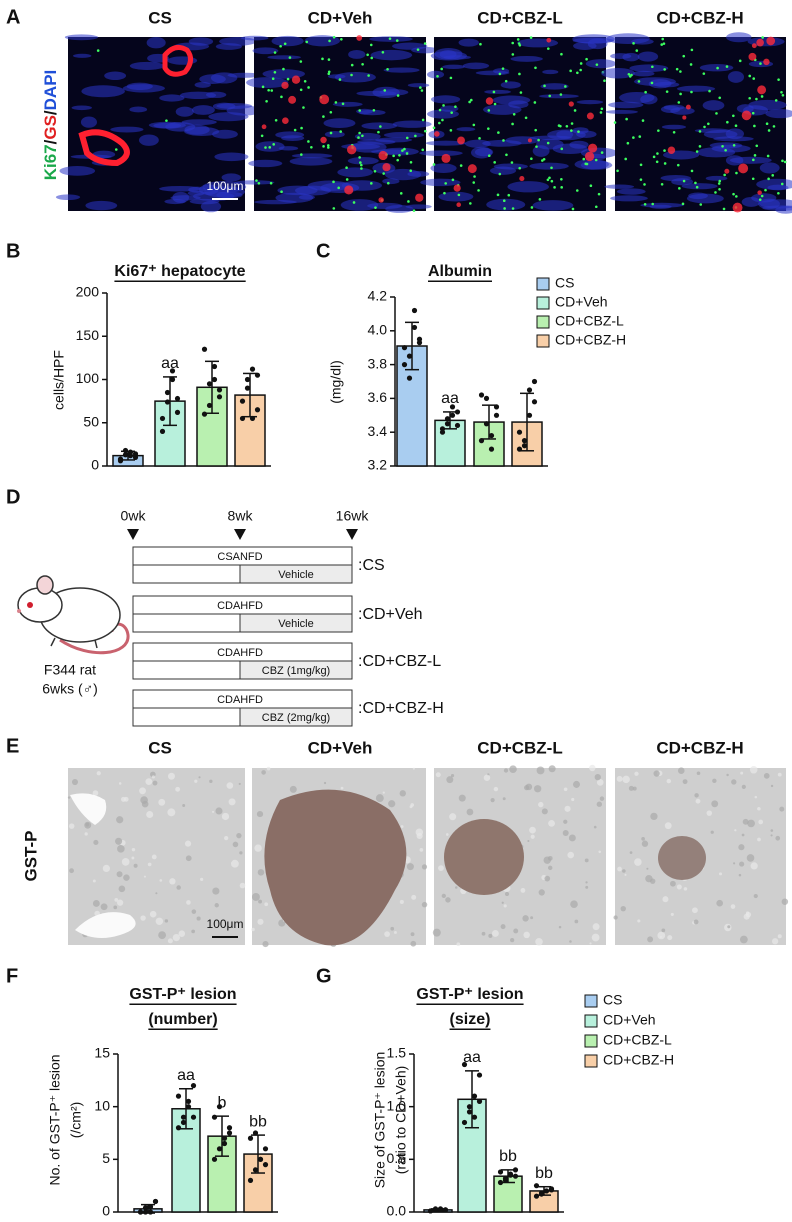  What do you see at coordinates (296, 718) in the screenshot?
I see `treatment-label: CBZ (2mg/kg)` at bounding box center [296, 718].